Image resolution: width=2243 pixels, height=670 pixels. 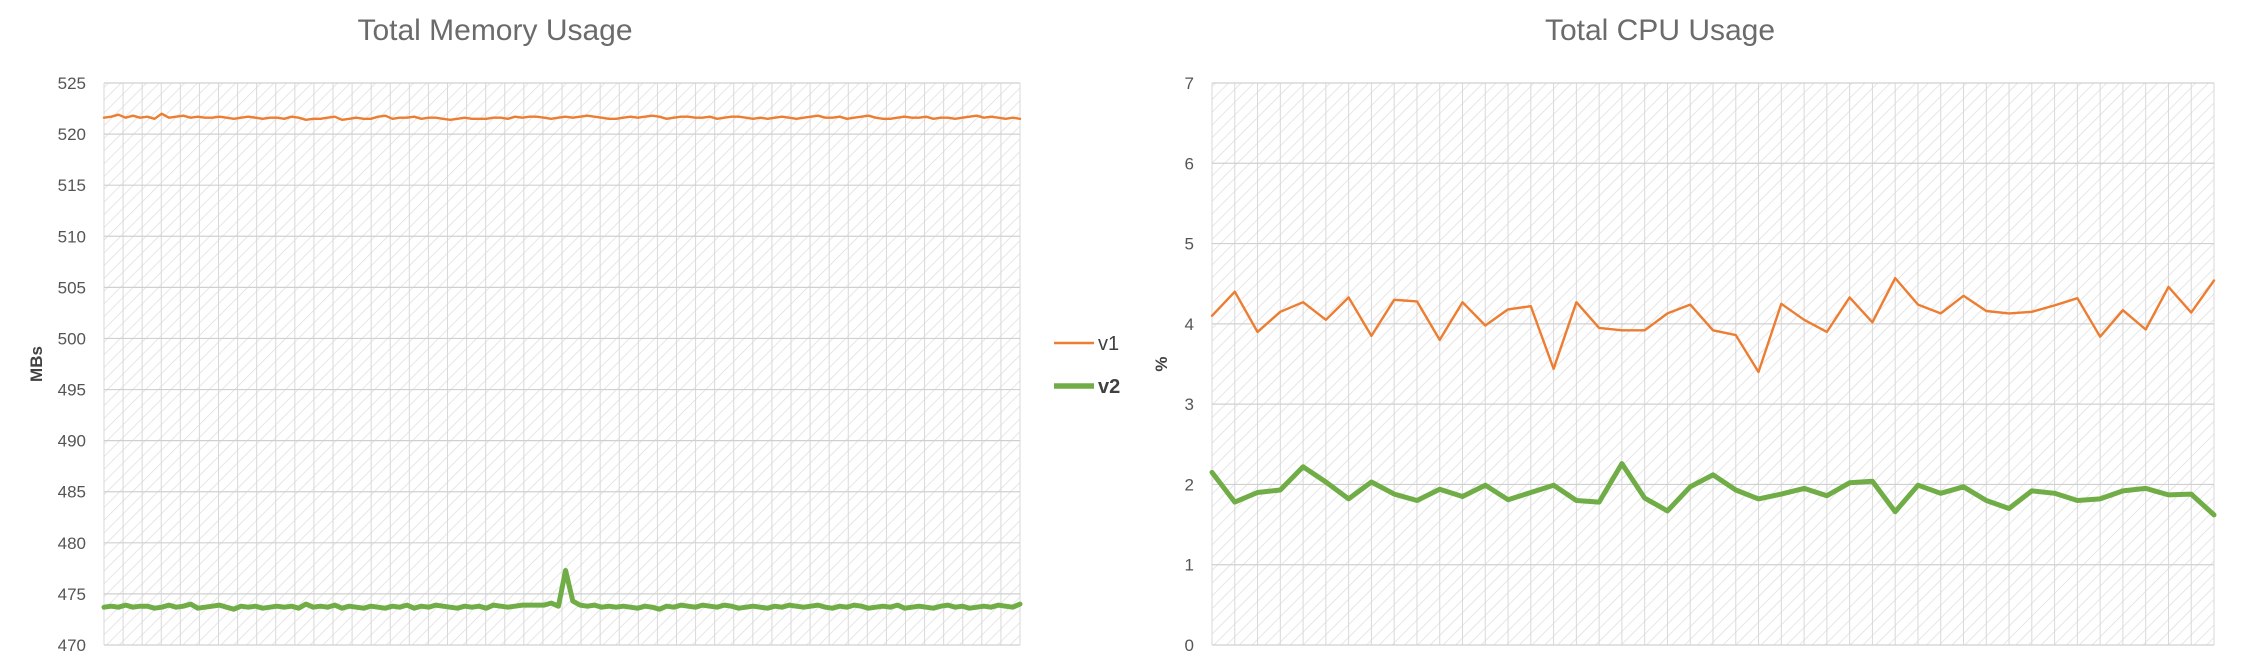 I want to click on memory-ylabel: MBs, so click(x=36, y=364).